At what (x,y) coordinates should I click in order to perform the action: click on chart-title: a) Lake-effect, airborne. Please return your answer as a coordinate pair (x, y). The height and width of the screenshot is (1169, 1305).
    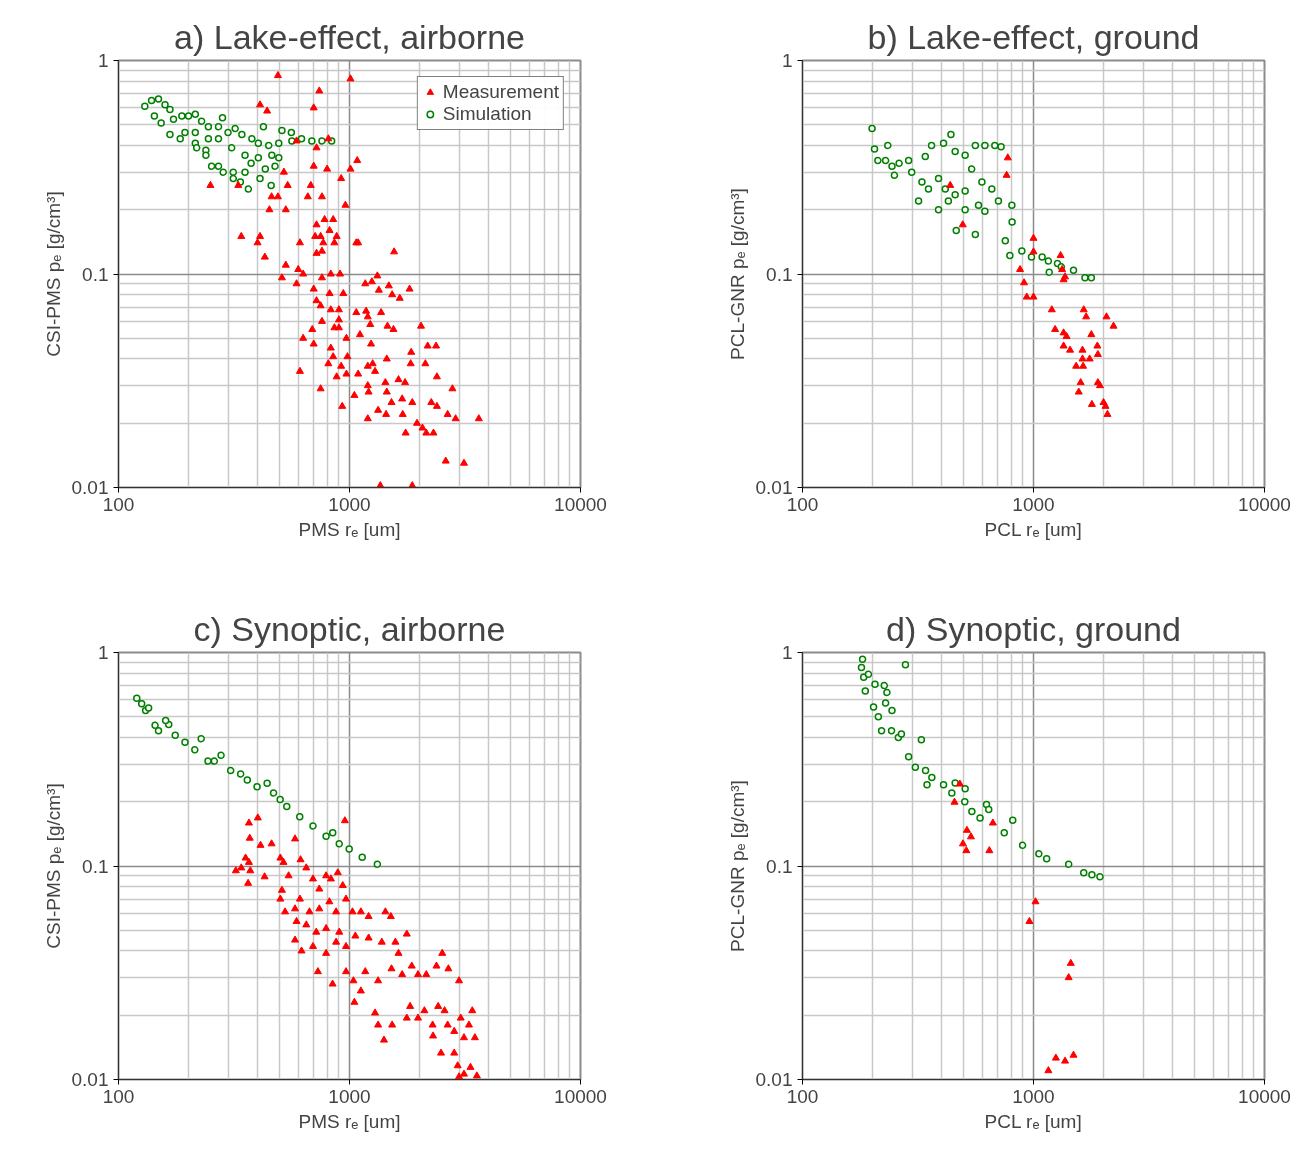
    Looking at the image, I should click on (349, 36).